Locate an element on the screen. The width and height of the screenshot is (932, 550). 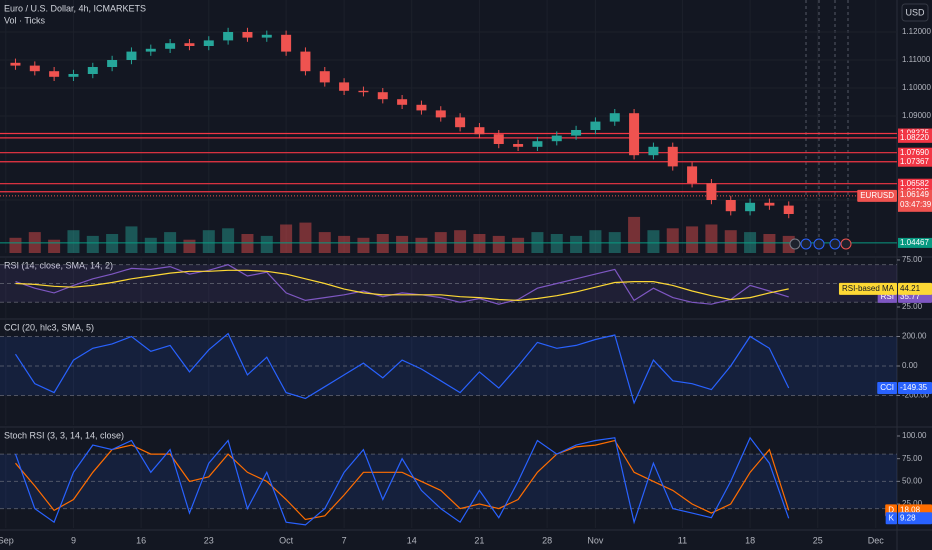
level-label: 1.06582 is located at coordinates (914, 183).